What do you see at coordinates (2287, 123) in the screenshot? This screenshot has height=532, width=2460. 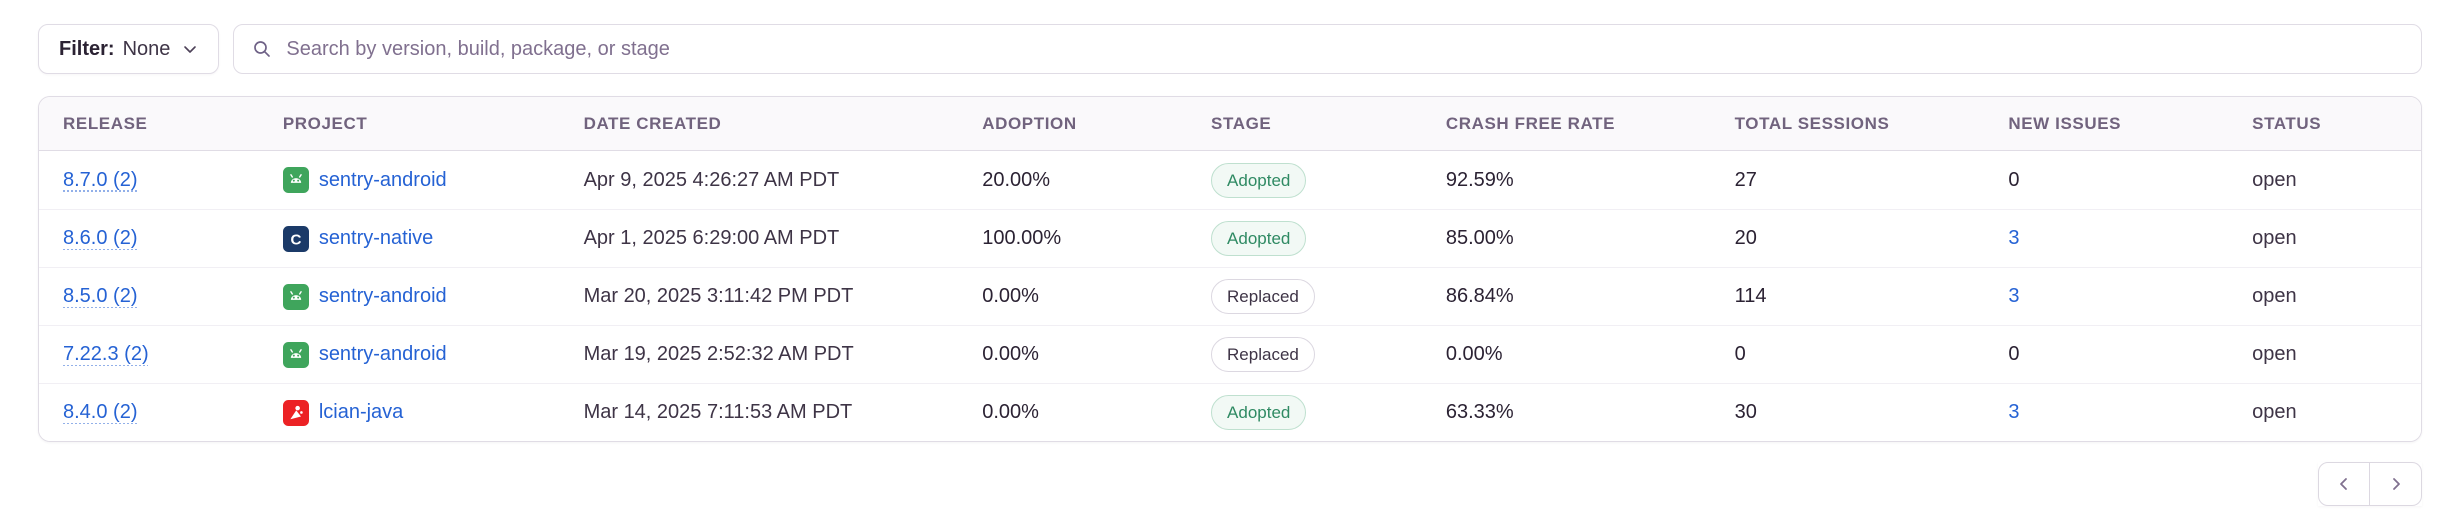 I see `column-header-status: STATUS` at bounding box center [2287, 123].